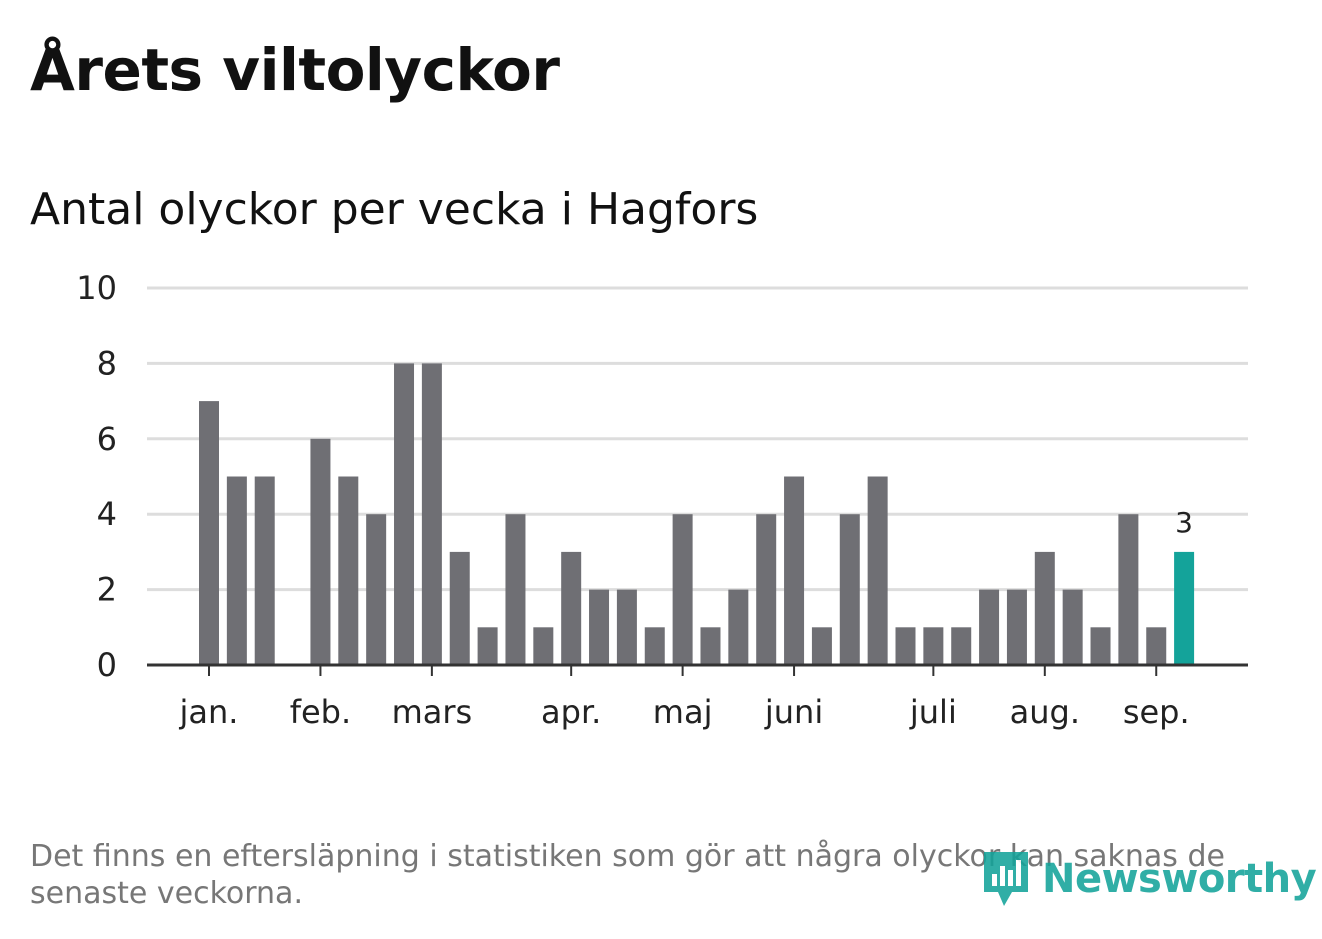 The height and width of the screenshot is (939, 1322). What do you see at coordinates (1179, 879) in the screenshot?
I see `brand-name: Newsworthy` at bounding box center [1179, 879].